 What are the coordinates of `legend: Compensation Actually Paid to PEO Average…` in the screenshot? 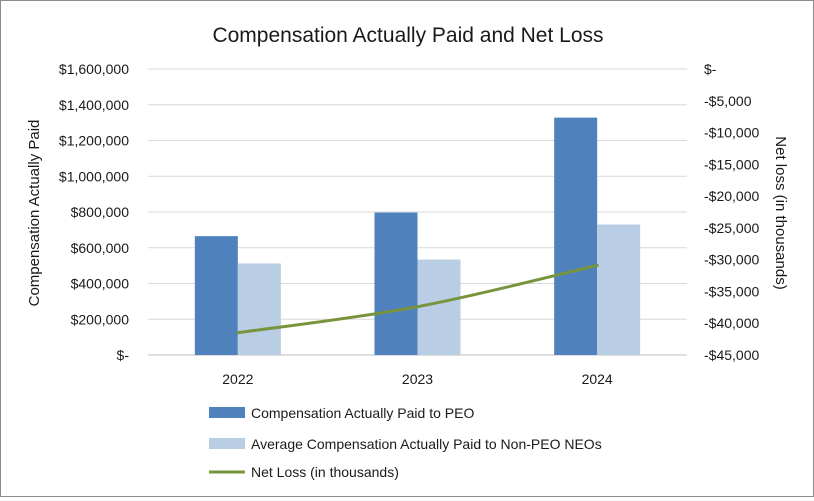 It's located at (405, 442).